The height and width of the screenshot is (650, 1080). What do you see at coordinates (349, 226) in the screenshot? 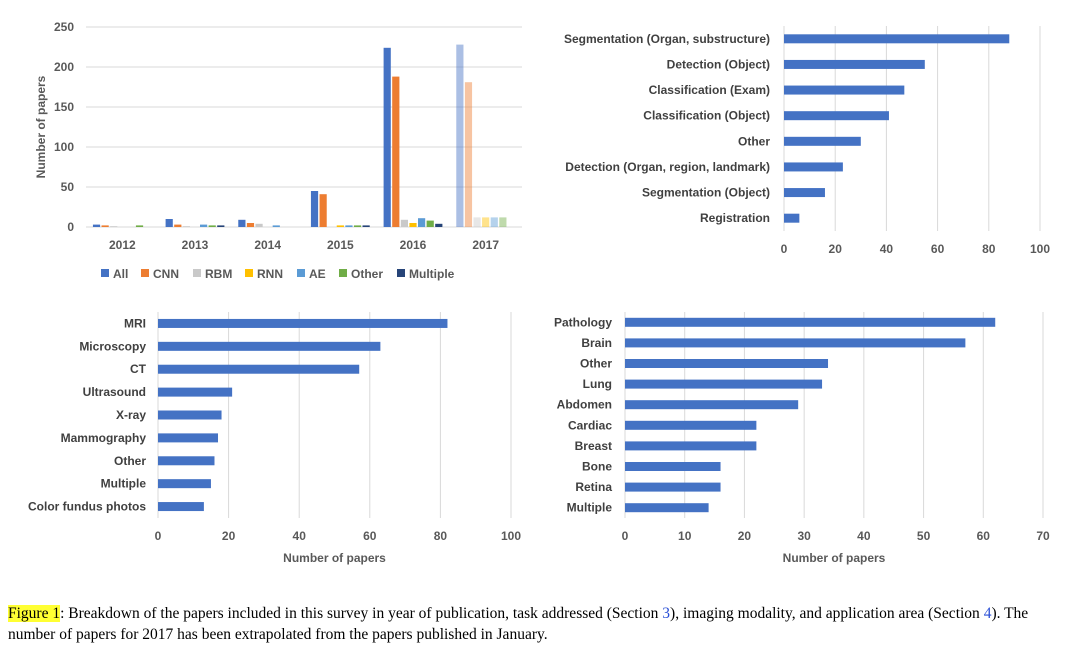
I see `bar-ae-2015` at bounding box center [349, 226].